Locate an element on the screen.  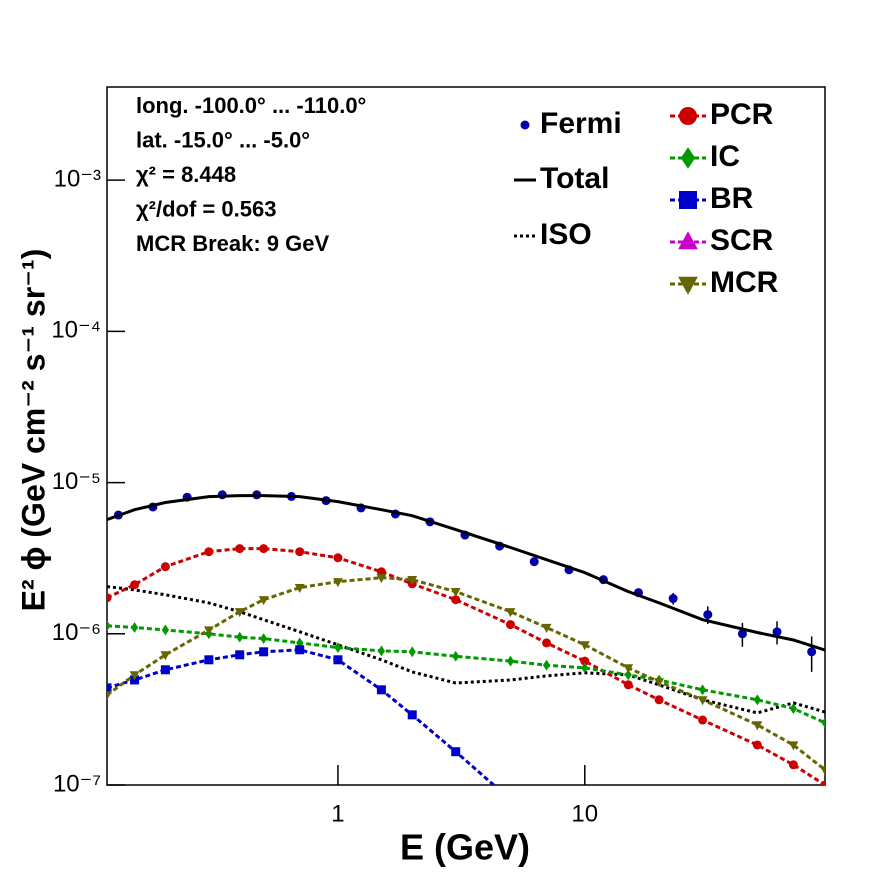
x-tick-label: 10 is located at coordinates (584, 813).